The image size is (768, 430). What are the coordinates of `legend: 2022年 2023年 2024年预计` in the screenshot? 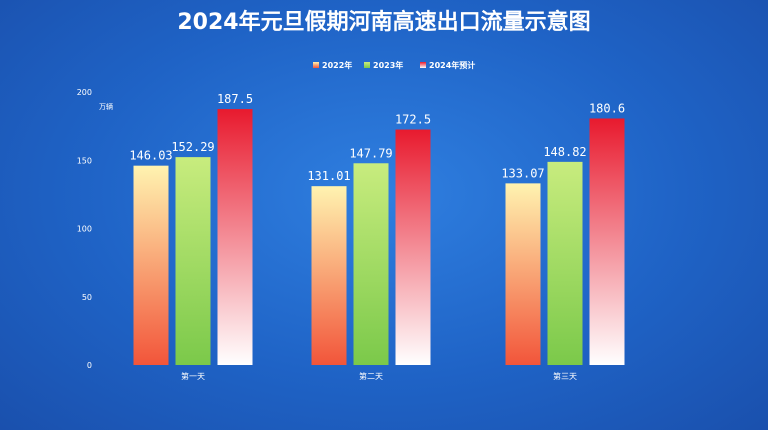 It's located at (394, 65).